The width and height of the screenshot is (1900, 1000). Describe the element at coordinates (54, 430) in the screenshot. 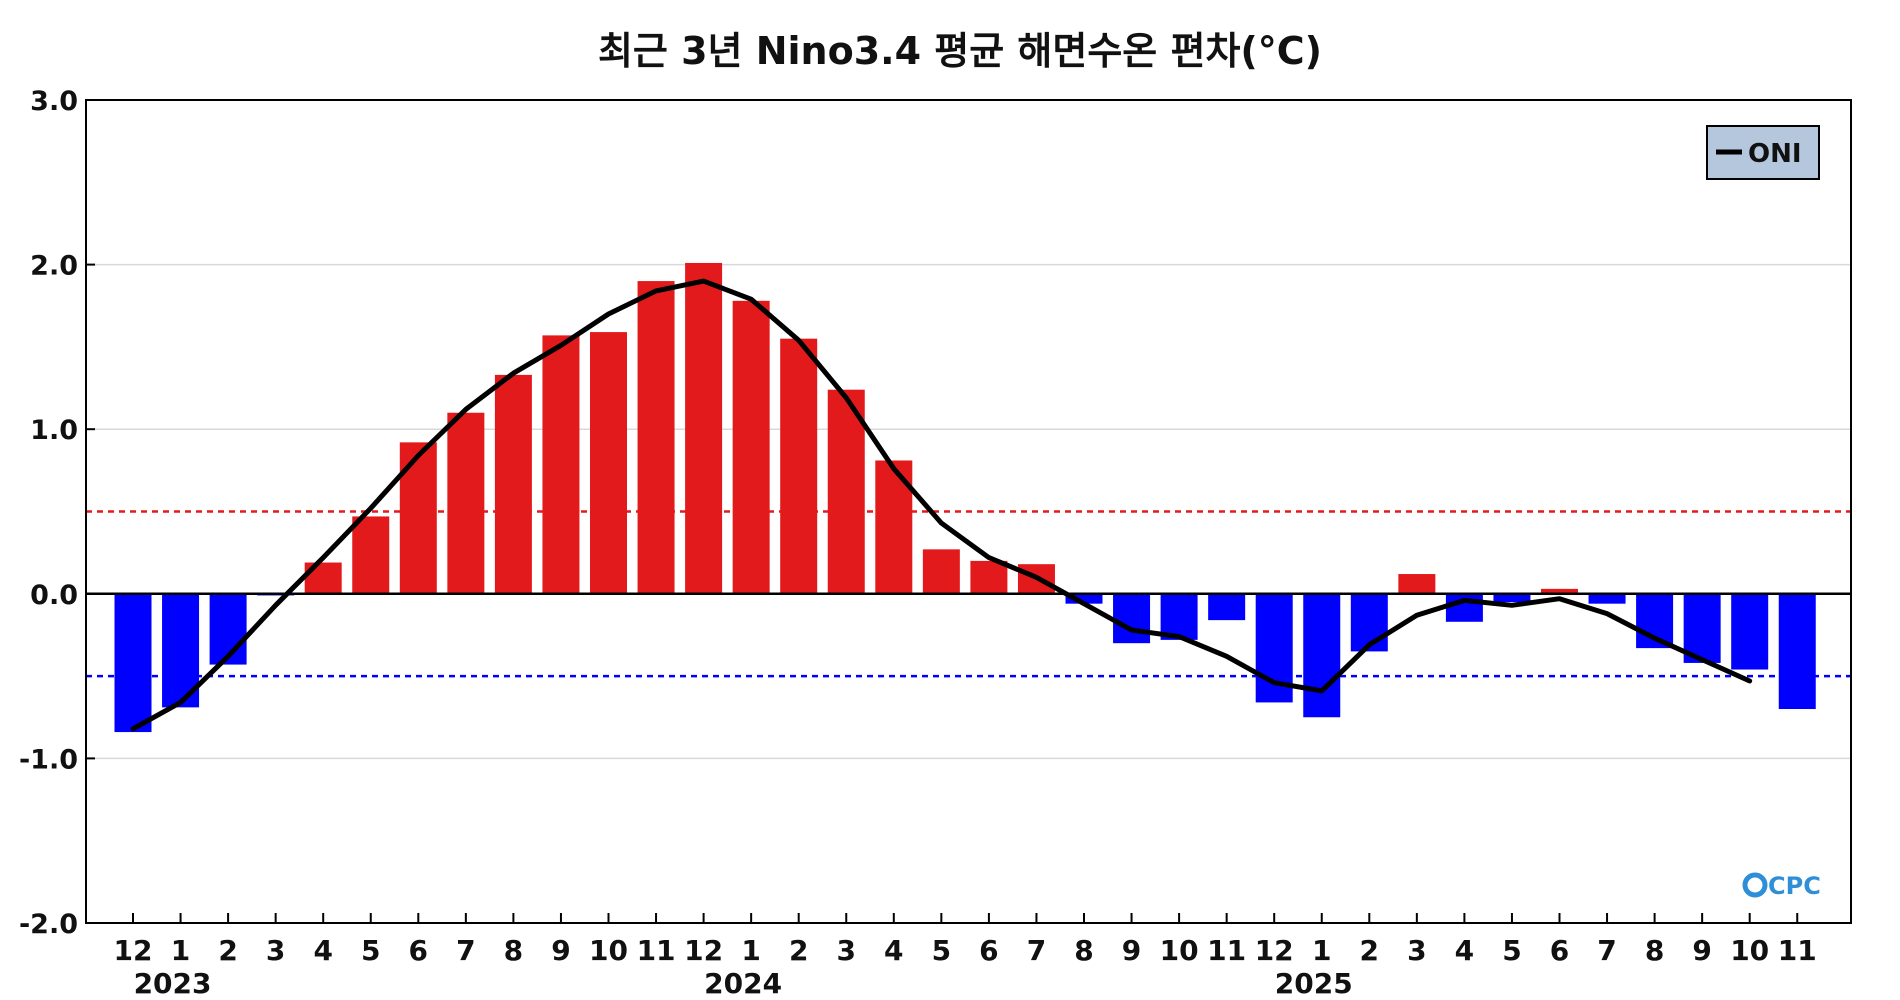

I see `y-tick-label: 1.0` at that location.